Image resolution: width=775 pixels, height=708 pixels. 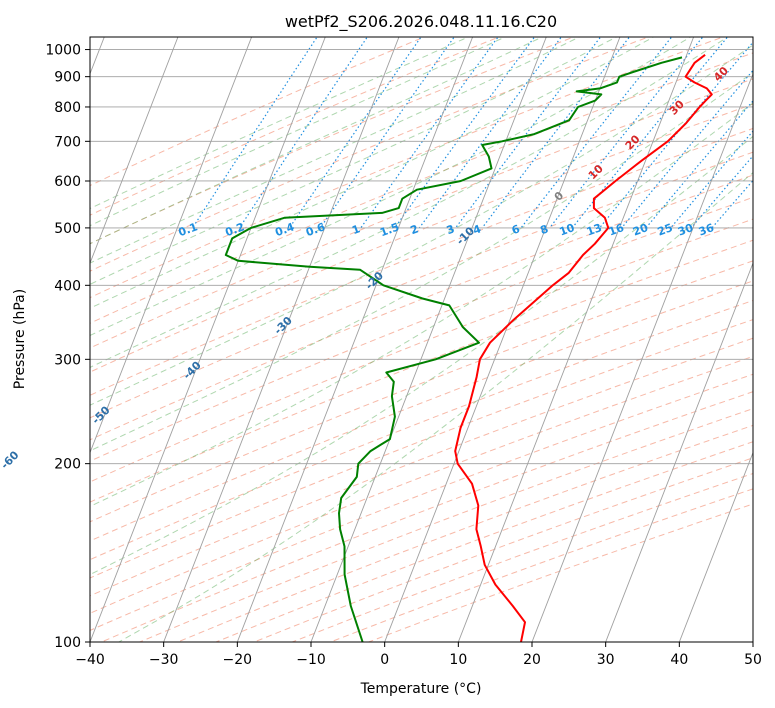 What do you see at coordinates (67, 286) in the screenshot?
I see `y-tick-label: 400` at bounding box center [67, 286].